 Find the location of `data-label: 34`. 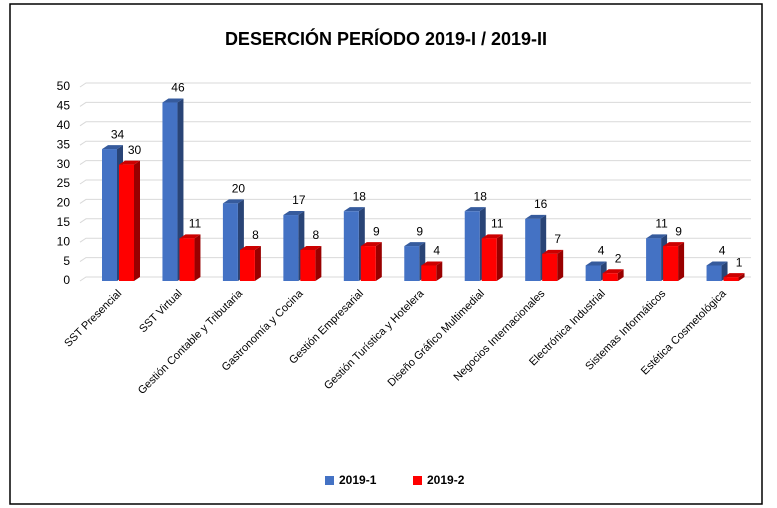

data-label: 34 is located at coordinates (118, 134).